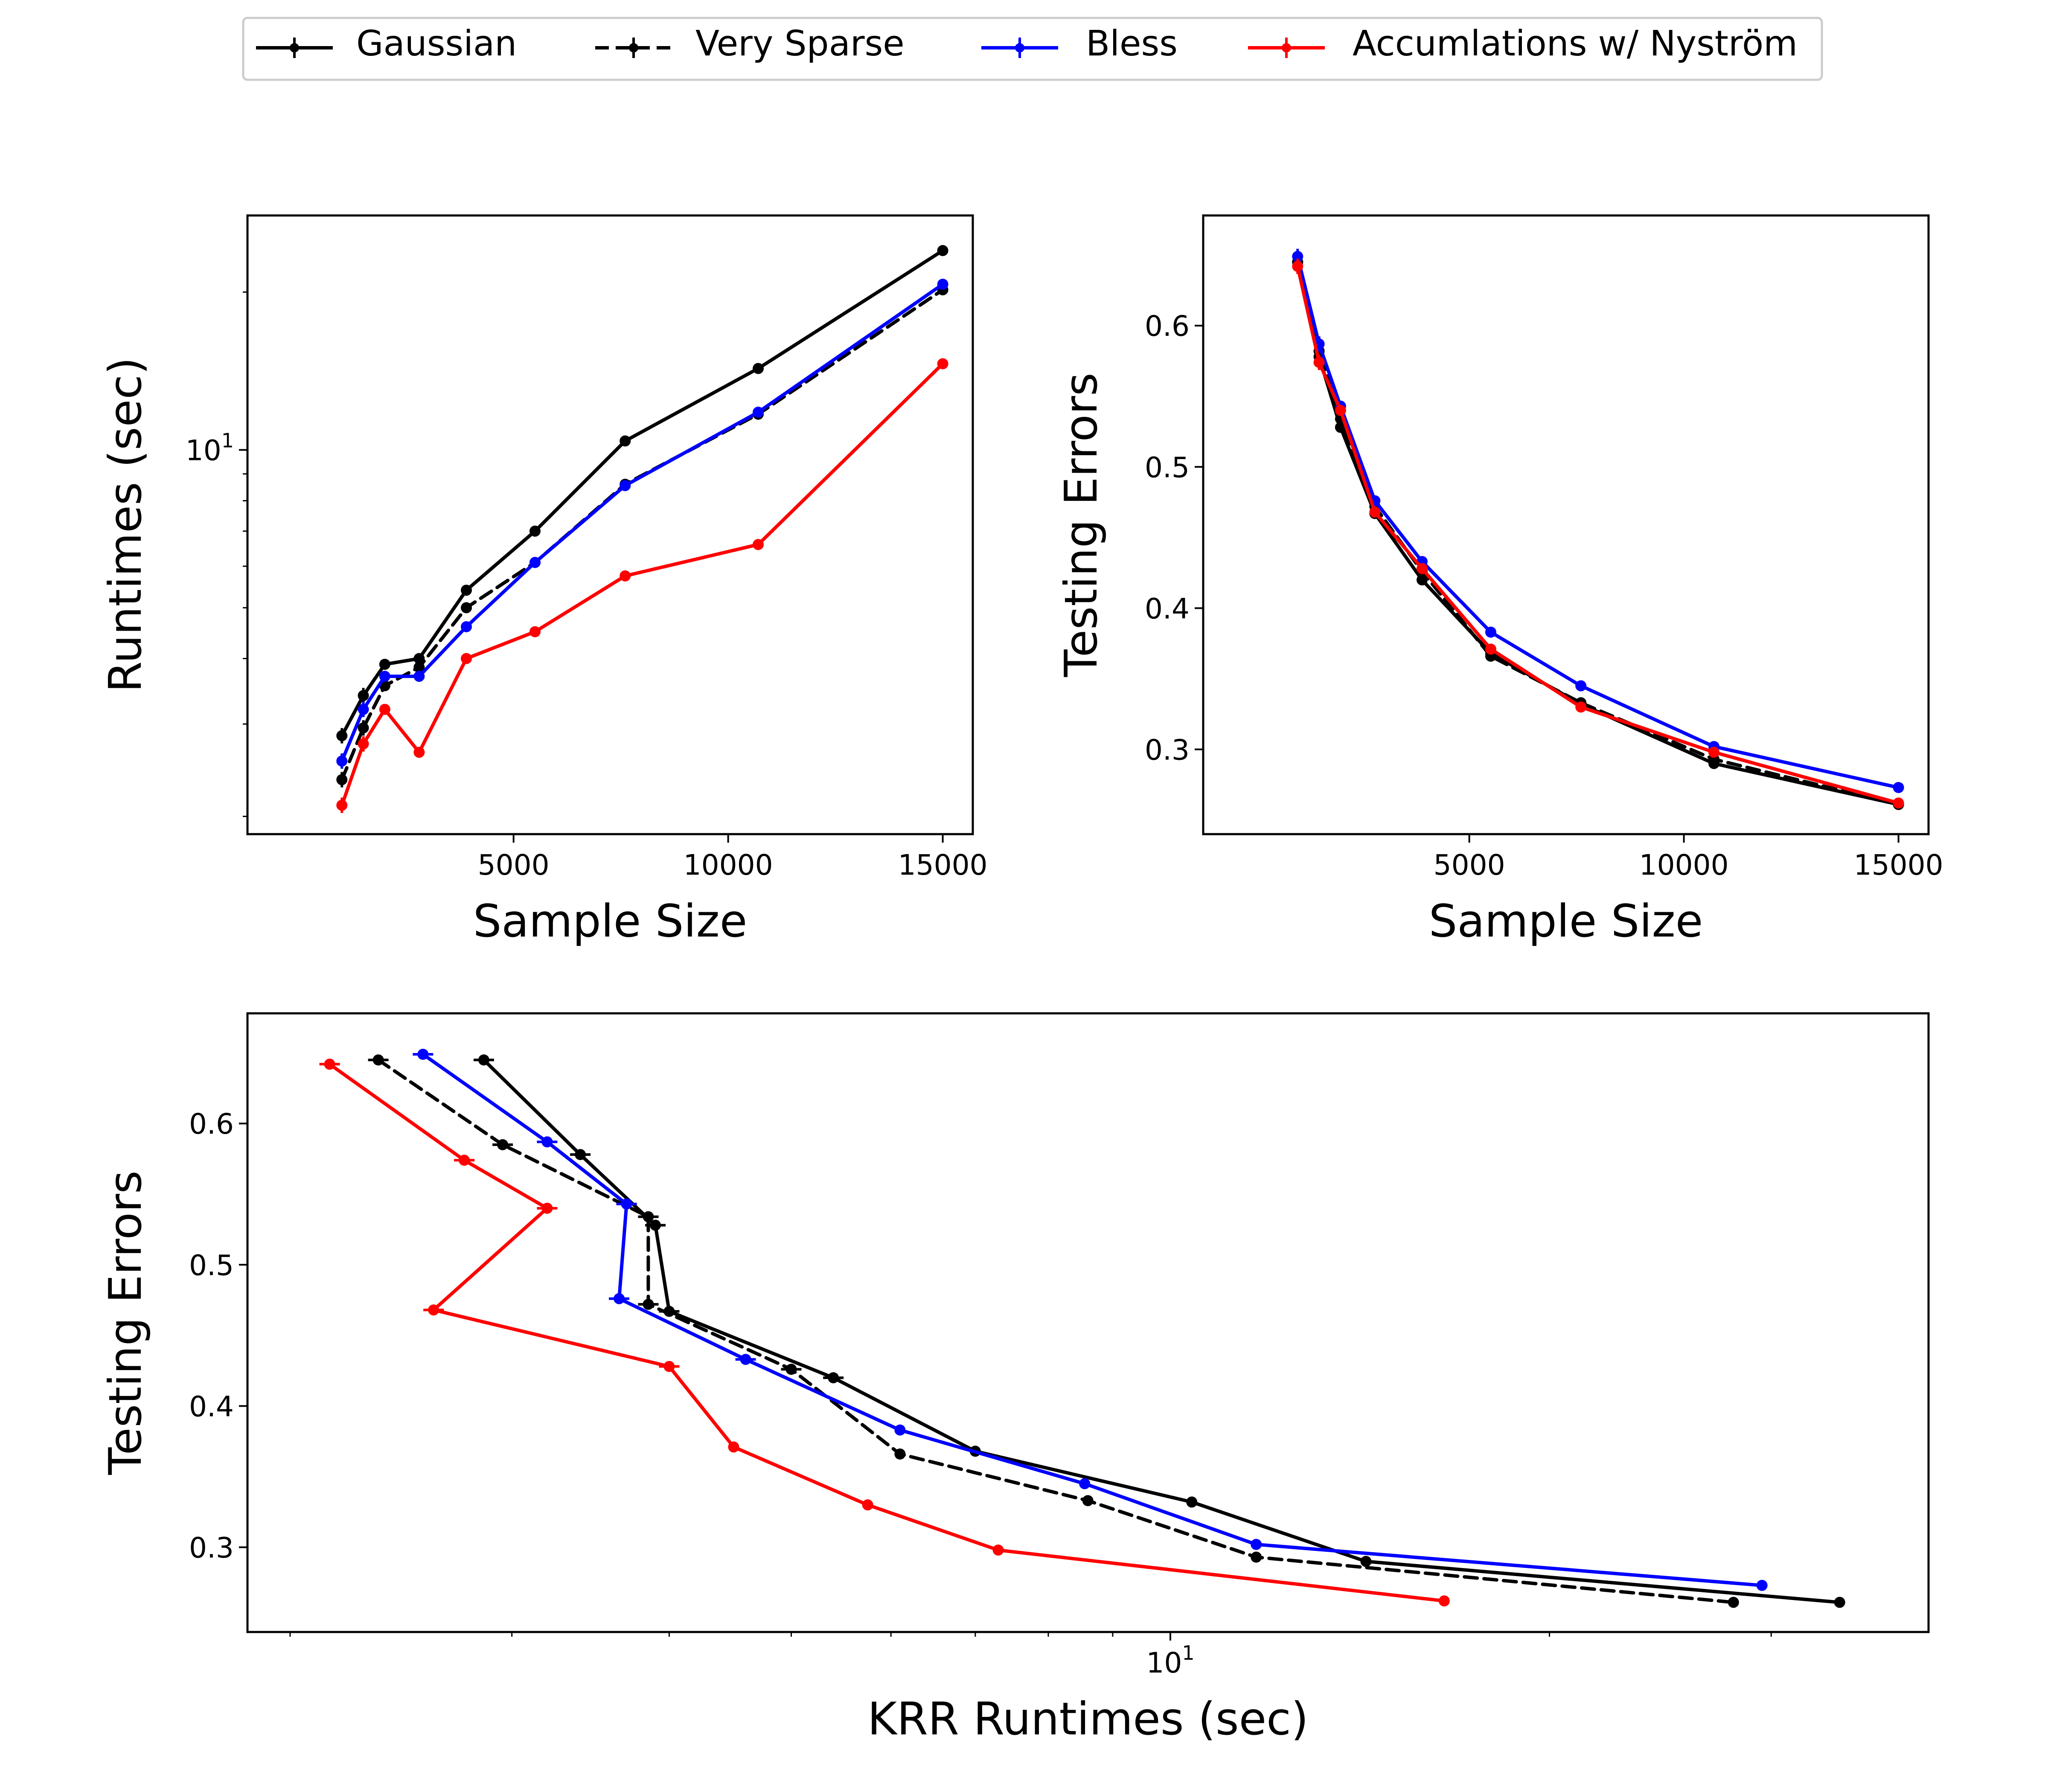  I want to click on legend-marker-gaussian, so click(294, 47).